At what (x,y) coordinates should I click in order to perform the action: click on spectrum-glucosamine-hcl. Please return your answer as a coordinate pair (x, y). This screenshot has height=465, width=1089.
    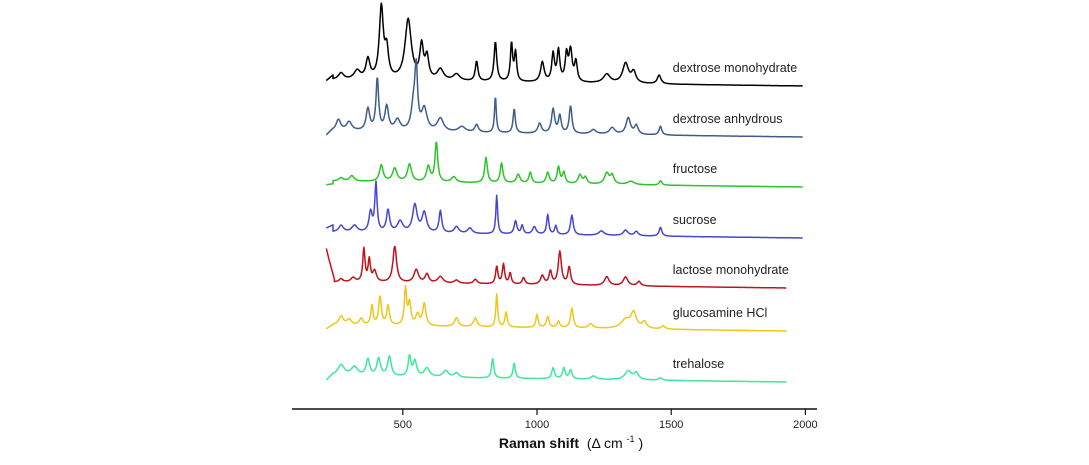
    Looking at the image, I should click on (556, 308).